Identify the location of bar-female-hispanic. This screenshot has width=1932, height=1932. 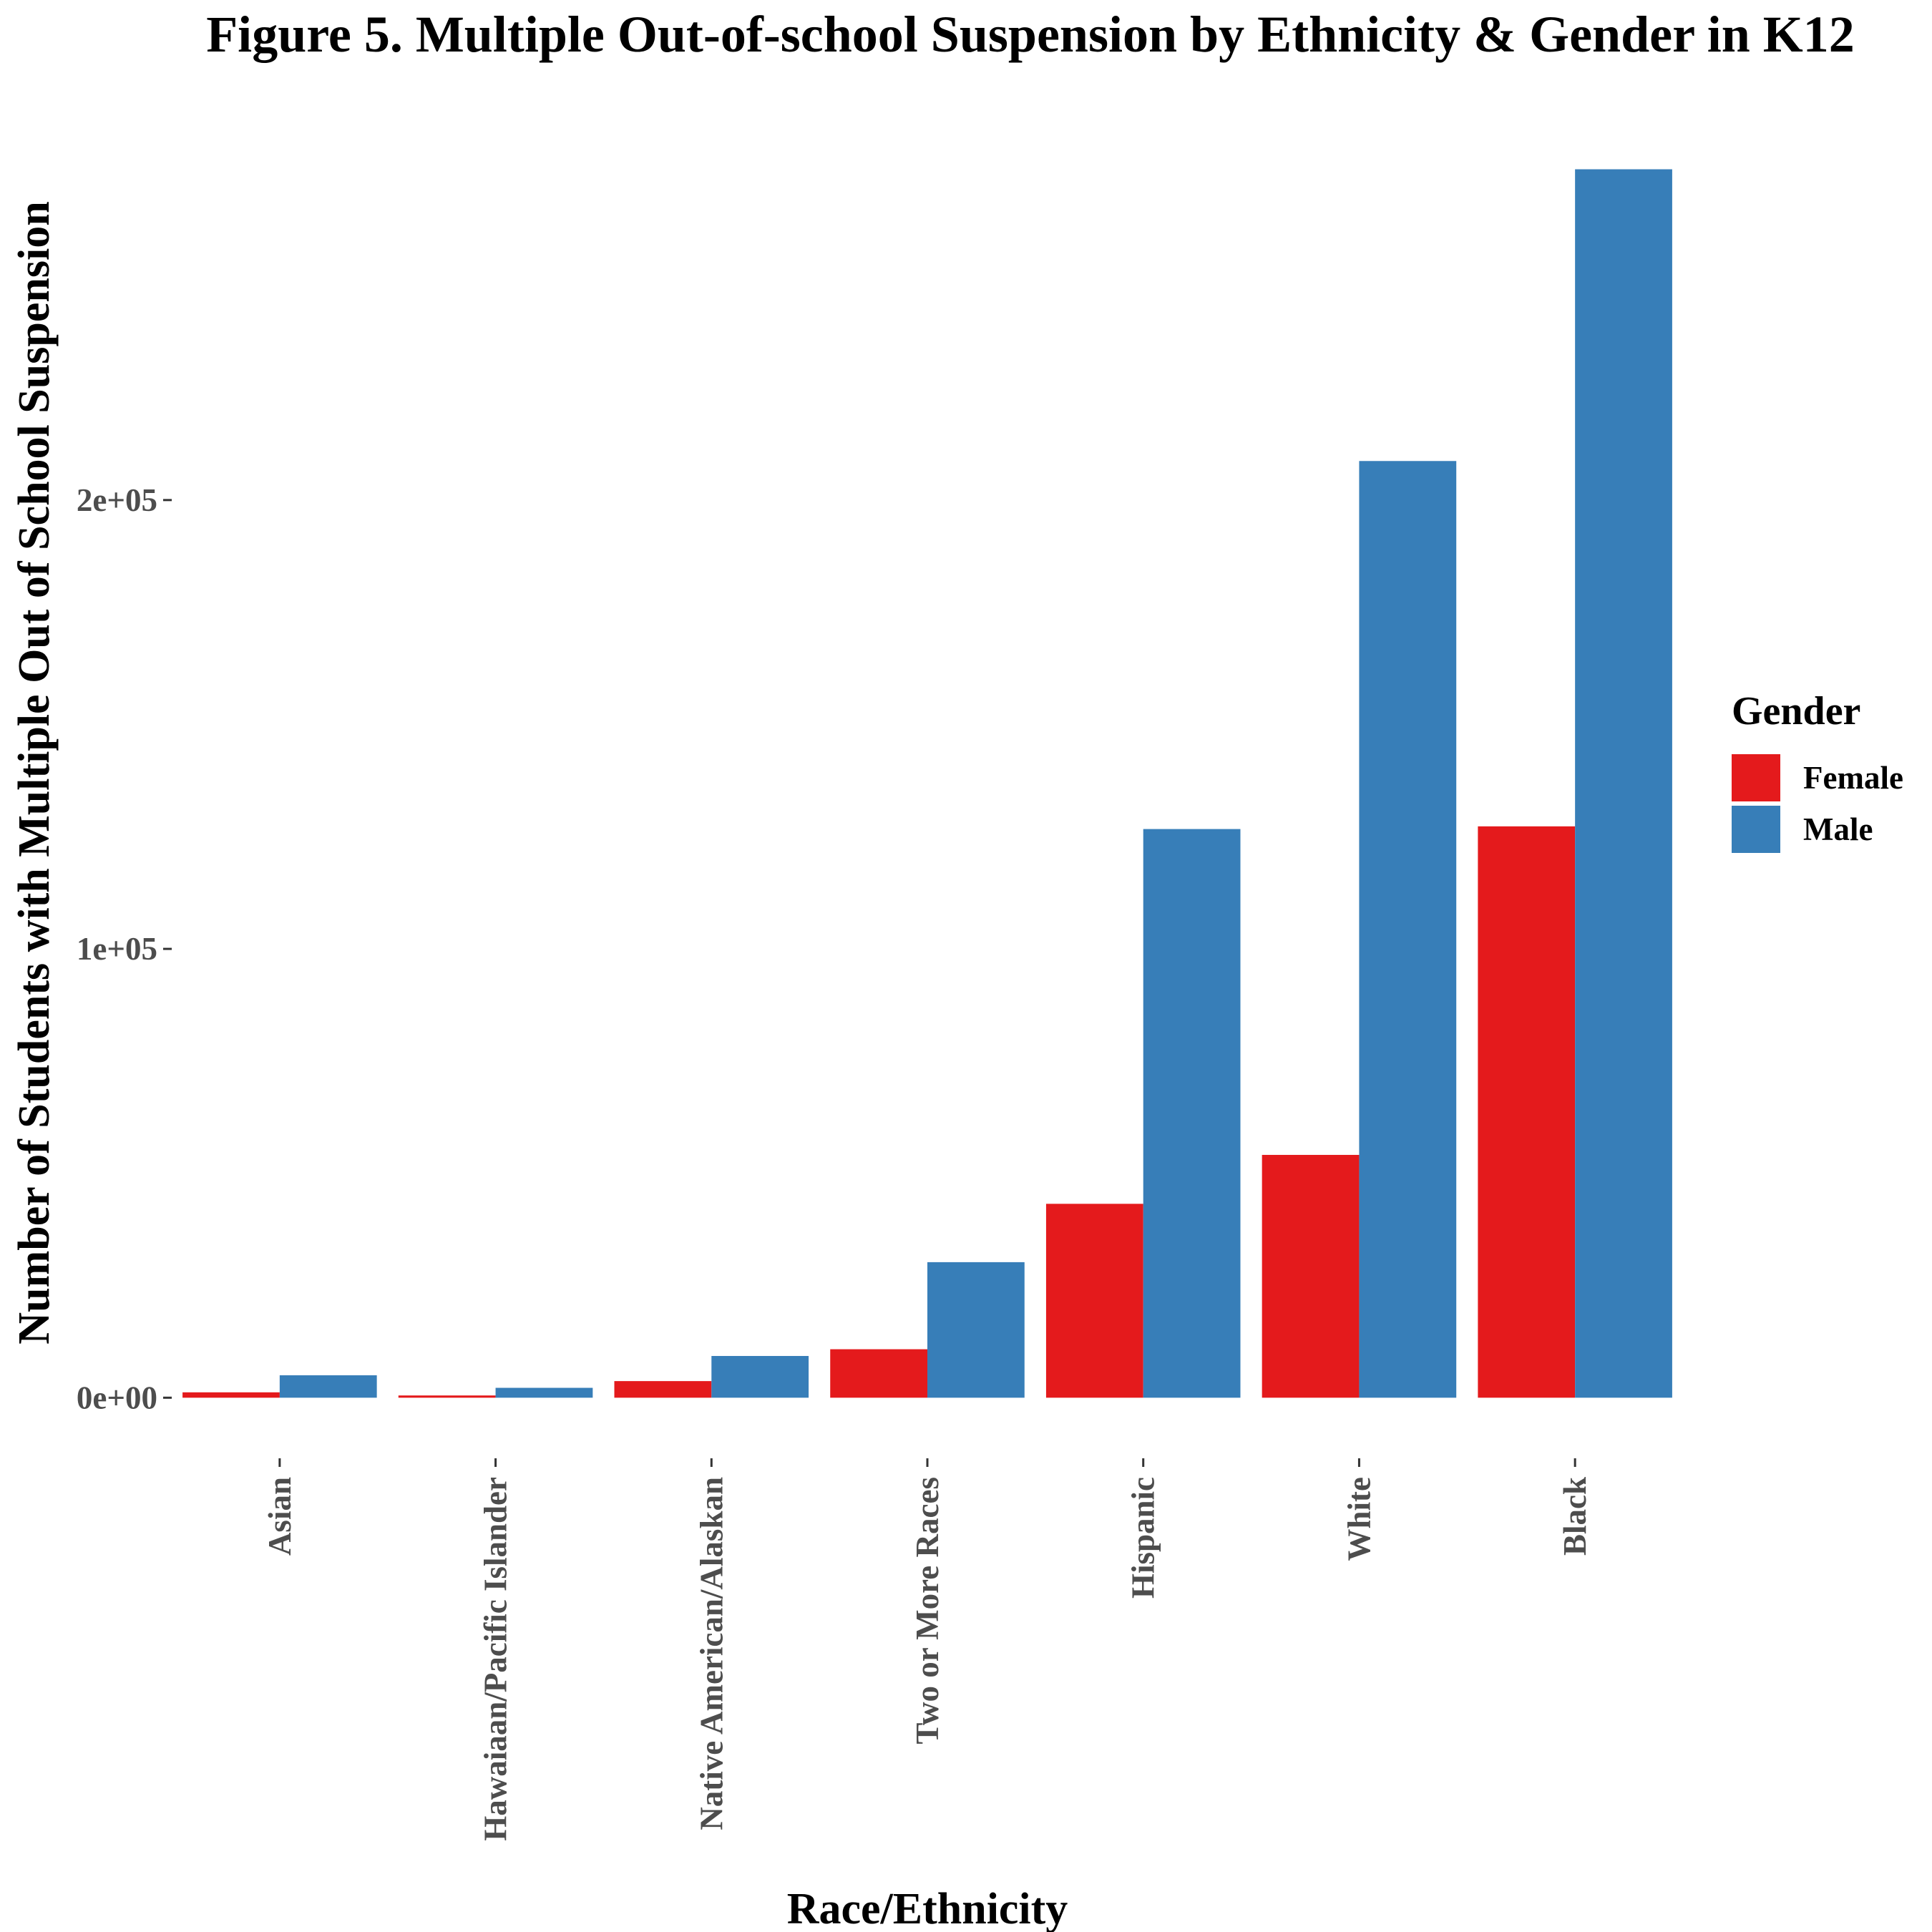
(1094, 1301).